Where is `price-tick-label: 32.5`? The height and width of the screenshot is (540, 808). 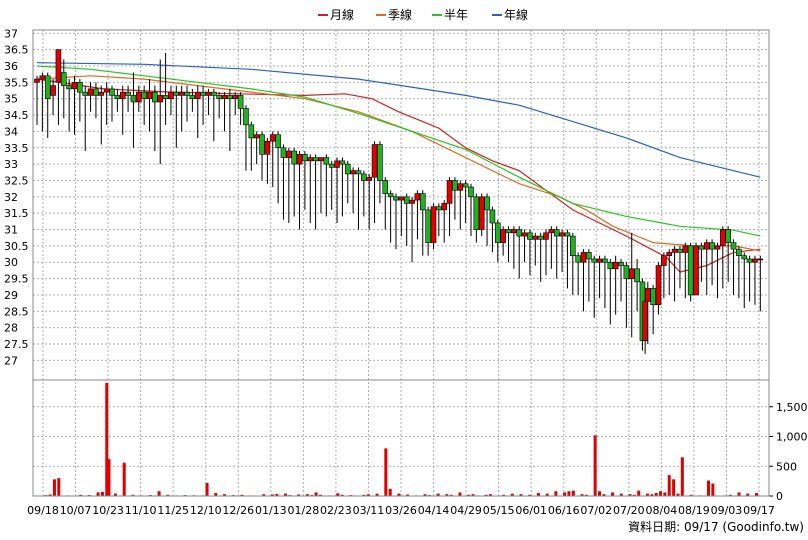 price-tick-label: 32.5 is located at coordinates (16, 180).